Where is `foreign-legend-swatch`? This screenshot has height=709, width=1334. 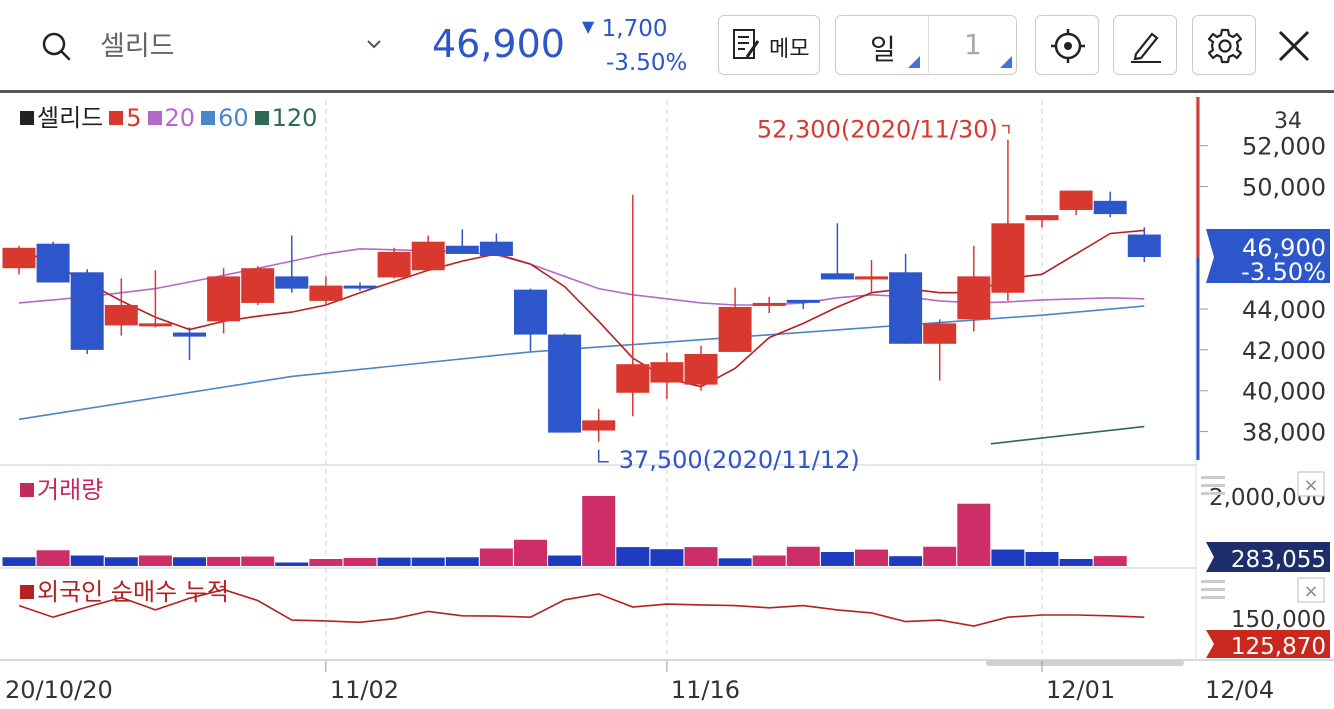
foreign-legend-swatch is located at coordinates (27, 592).